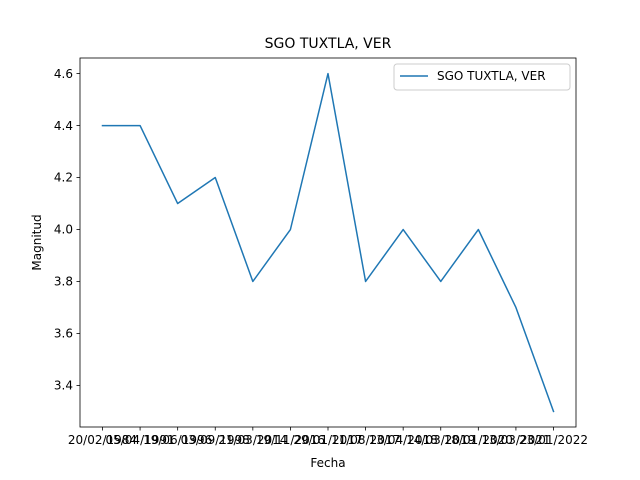 The width and height of the screenshot is (640, 480). Describe the element at coordinates (440, 440) in the screenshot. I see `x-tick-label: 14/03/2019` at that location.